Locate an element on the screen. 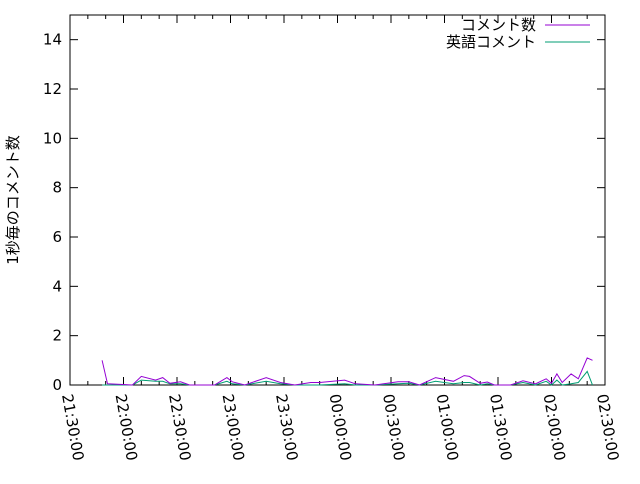 The image size is (640, 484). y-tick-label: 10 is located at coordinates (52, 138).